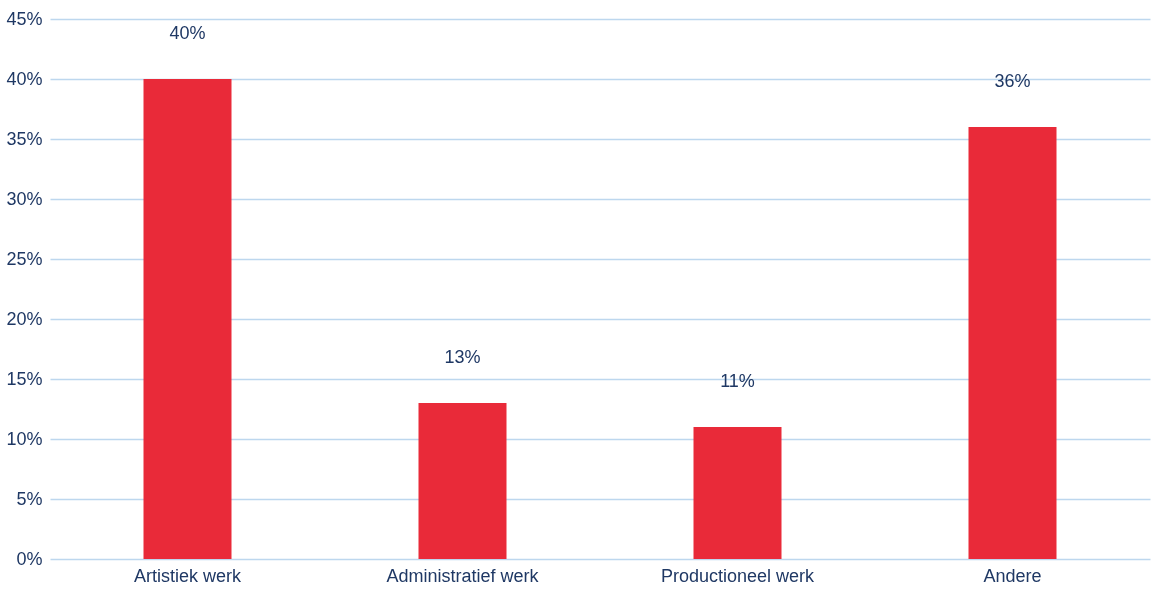  I want to click on x-tick-label: Artistiek werk, so click(188, 575).